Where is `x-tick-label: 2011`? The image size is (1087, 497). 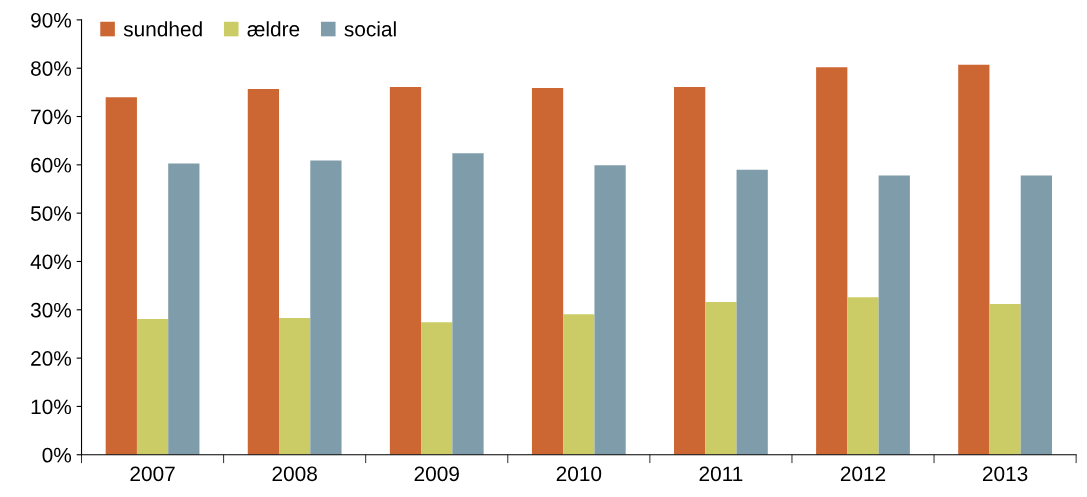
x-tick-label: 2011 is located at coordinates (721, 474).